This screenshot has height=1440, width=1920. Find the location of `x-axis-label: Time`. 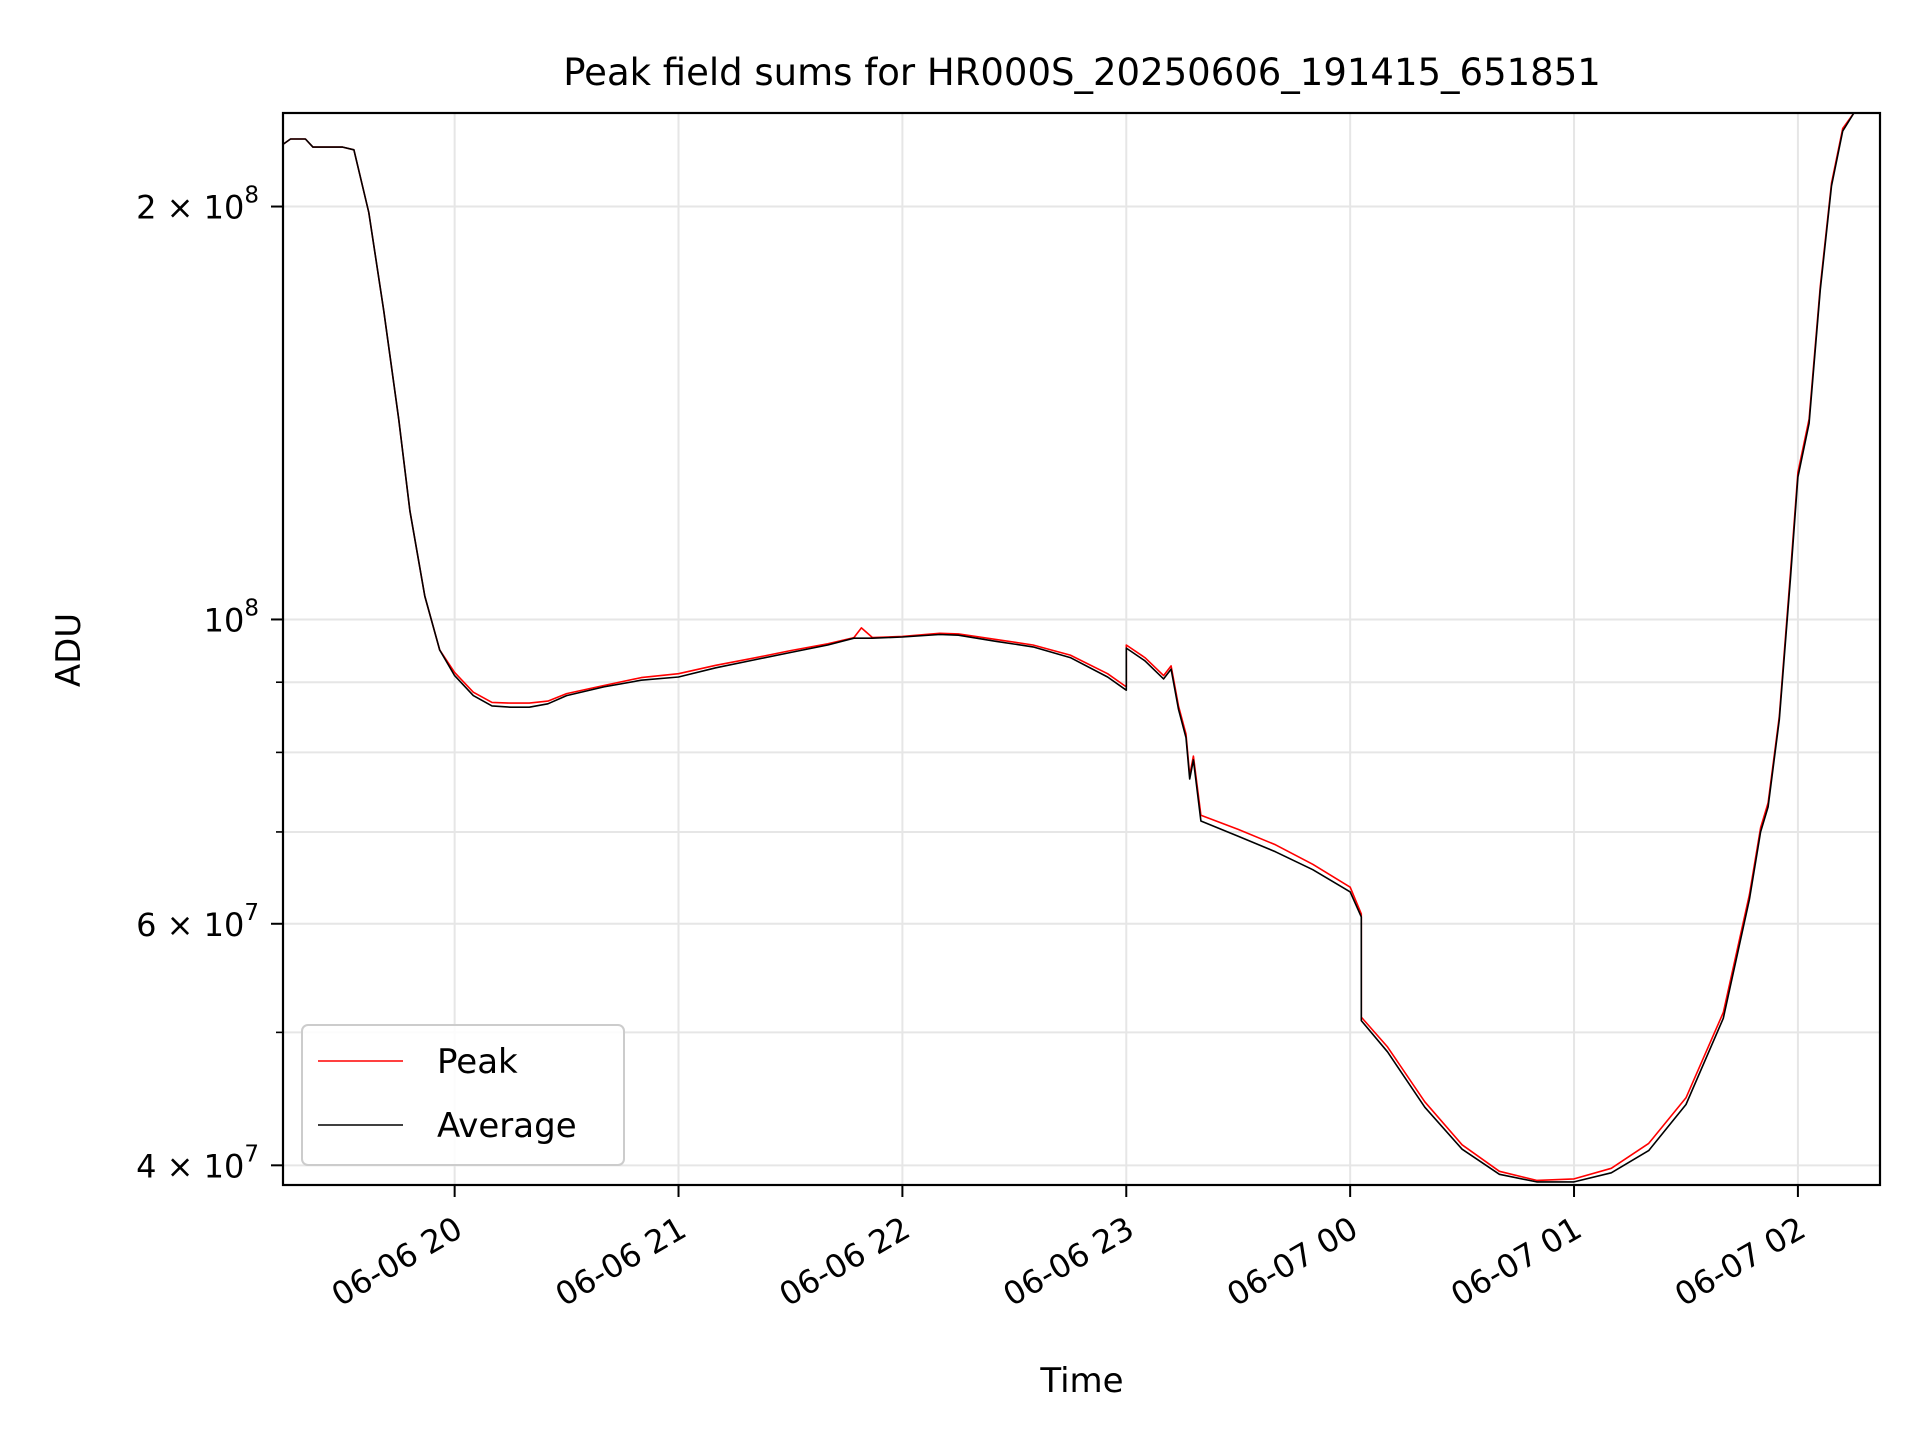

x-axis-label: Time is located at coordinates (1081, 1381).